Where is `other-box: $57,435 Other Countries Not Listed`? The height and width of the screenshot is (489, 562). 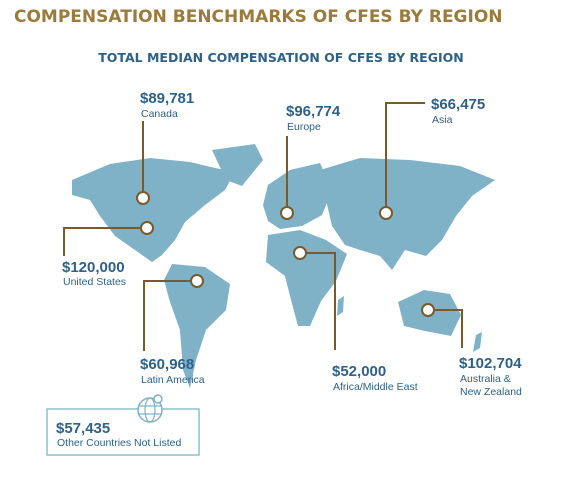
other-box: $57,435 Other Countries Not Listed is located at coordinates (123, 425).